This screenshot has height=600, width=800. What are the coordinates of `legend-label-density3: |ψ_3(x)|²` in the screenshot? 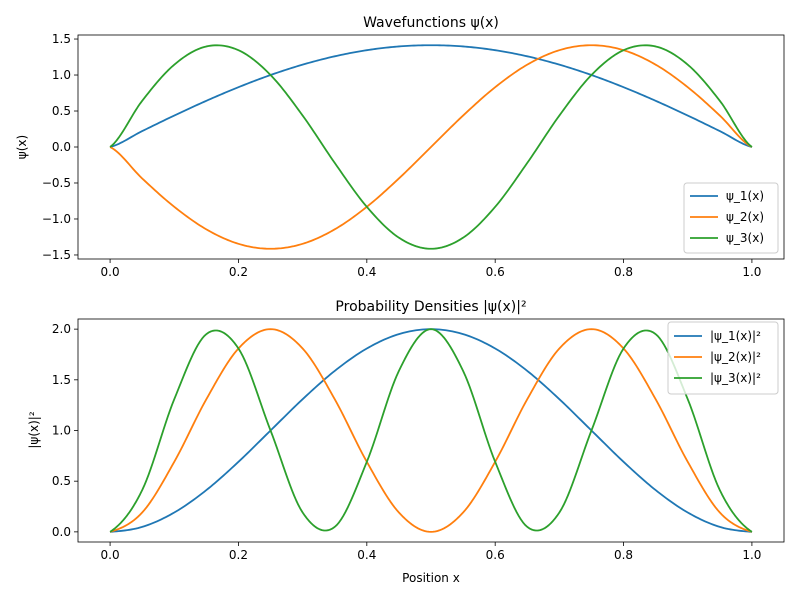 It's located at (735, 378).